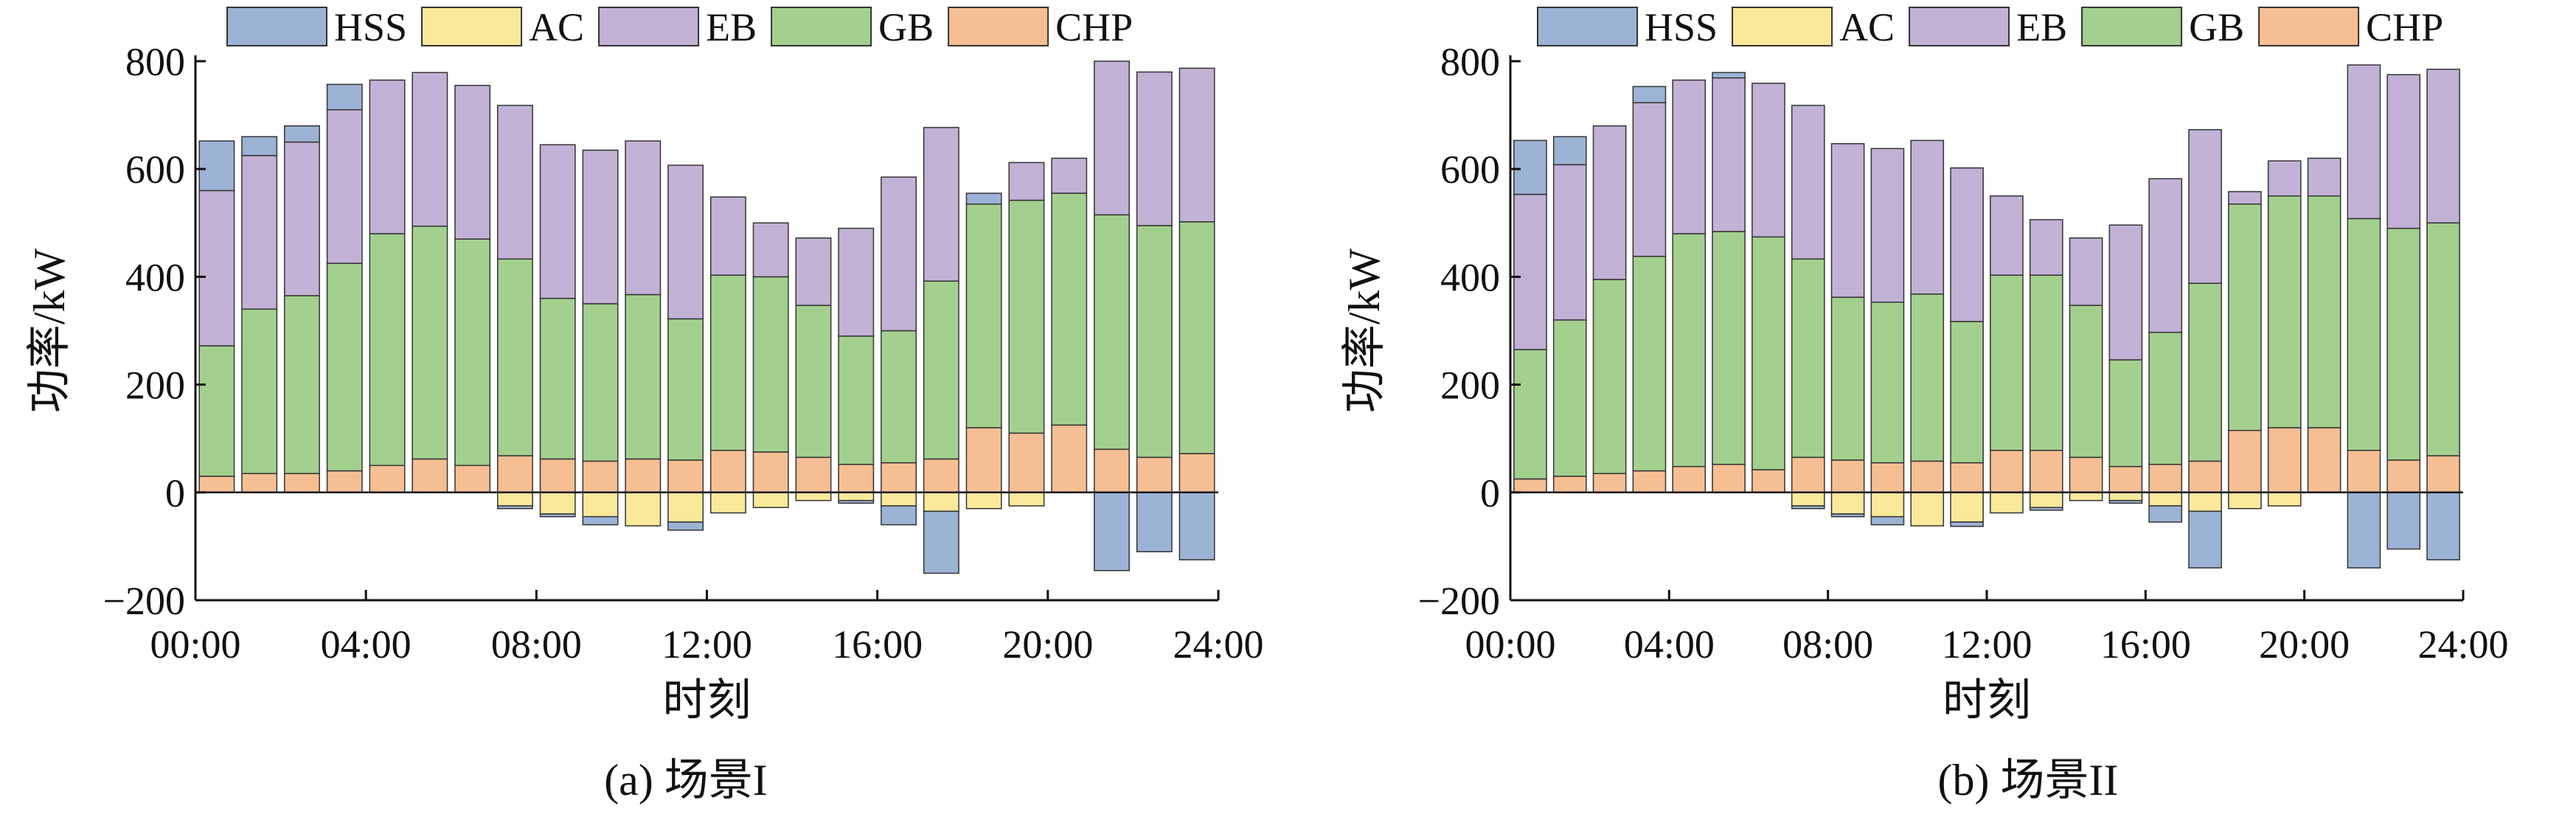 The height and width of the screenshot is (817, 2576). What do you see at coordinates (2443, 339) in the screenshot?
I see `bar-gb-h24` at bounding box center [2443, 339].